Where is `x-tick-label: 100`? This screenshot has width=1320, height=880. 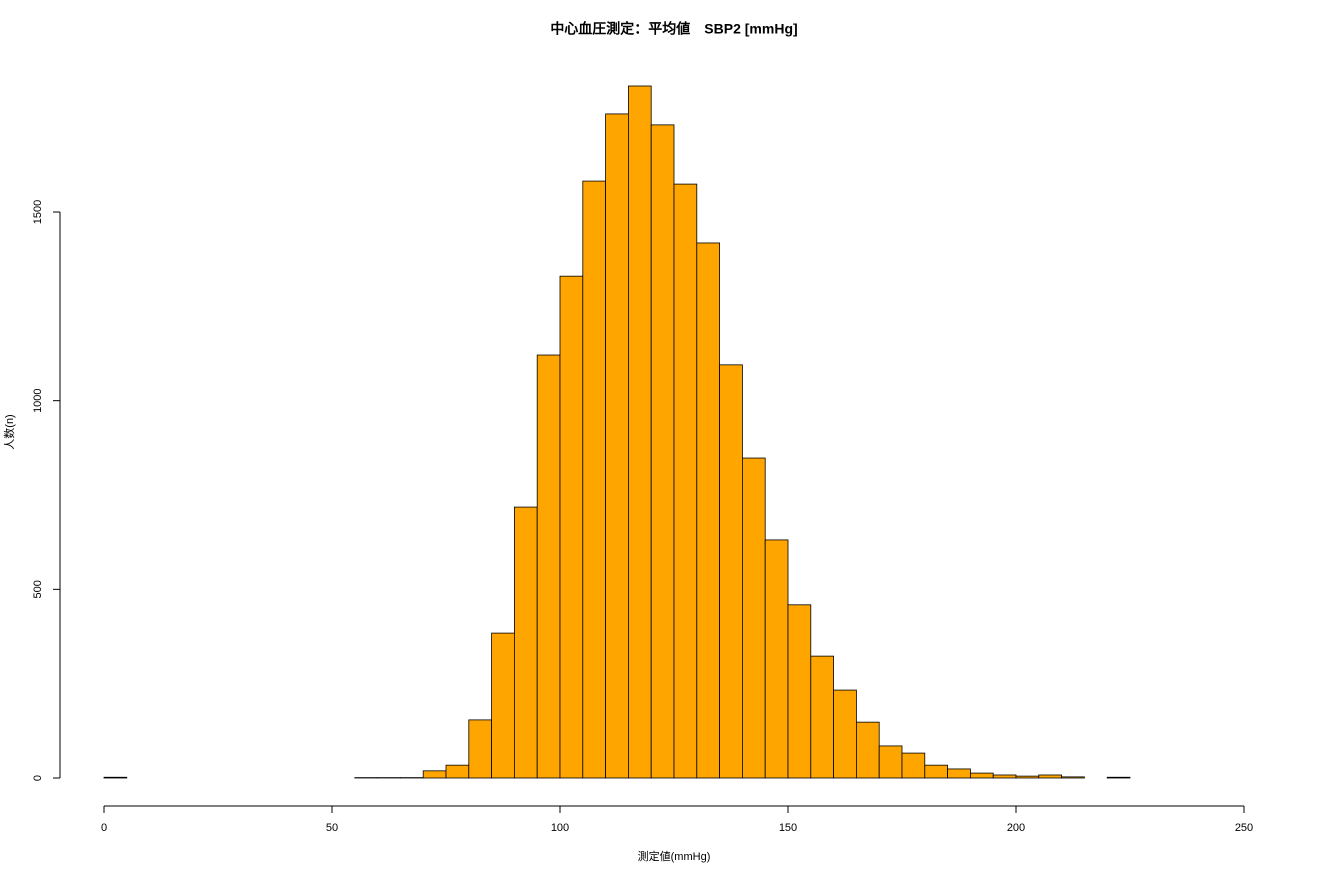
x-tick-label: 100 is located at coordinates (560, 828).